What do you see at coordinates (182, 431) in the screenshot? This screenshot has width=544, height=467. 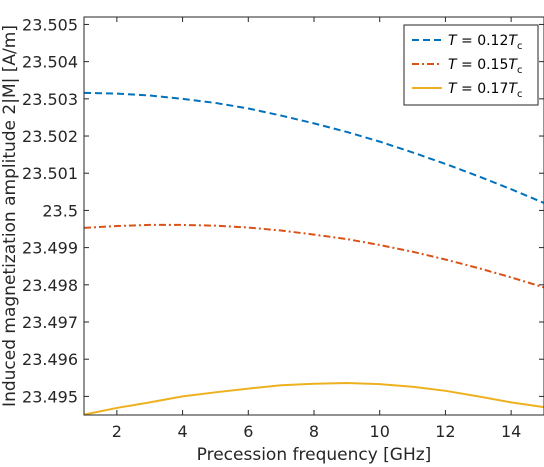 I see `x-tick-label: 4` at bounding box center [182, 431].